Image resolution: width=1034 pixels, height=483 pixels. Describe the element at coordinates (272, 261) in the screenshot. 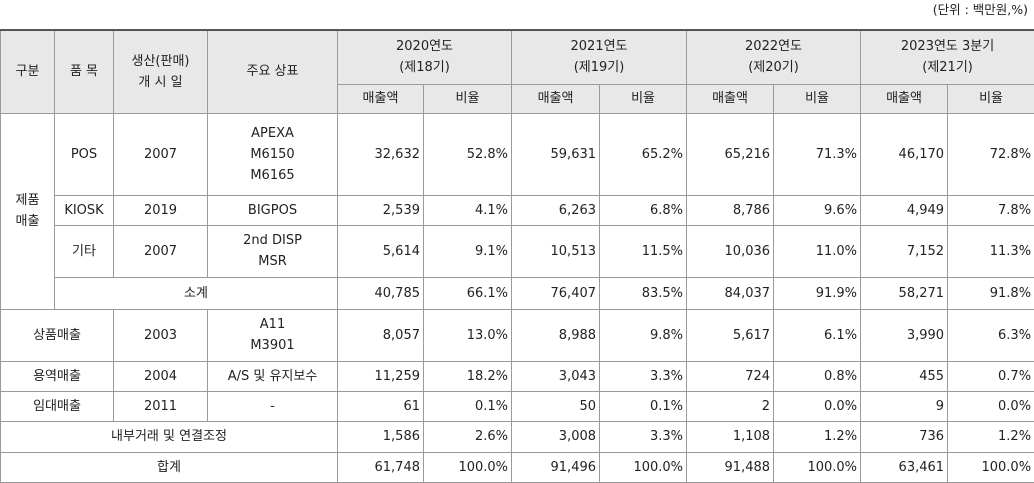

I see `brand-name: MSR` at that location.